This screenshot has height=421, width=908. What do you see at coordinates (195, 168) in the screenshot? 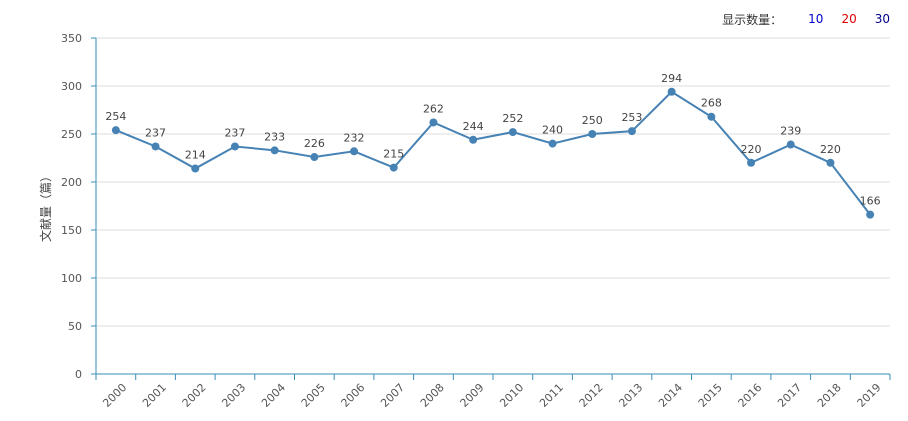
I see `data-point-2002` at bounding box center [195, 168].